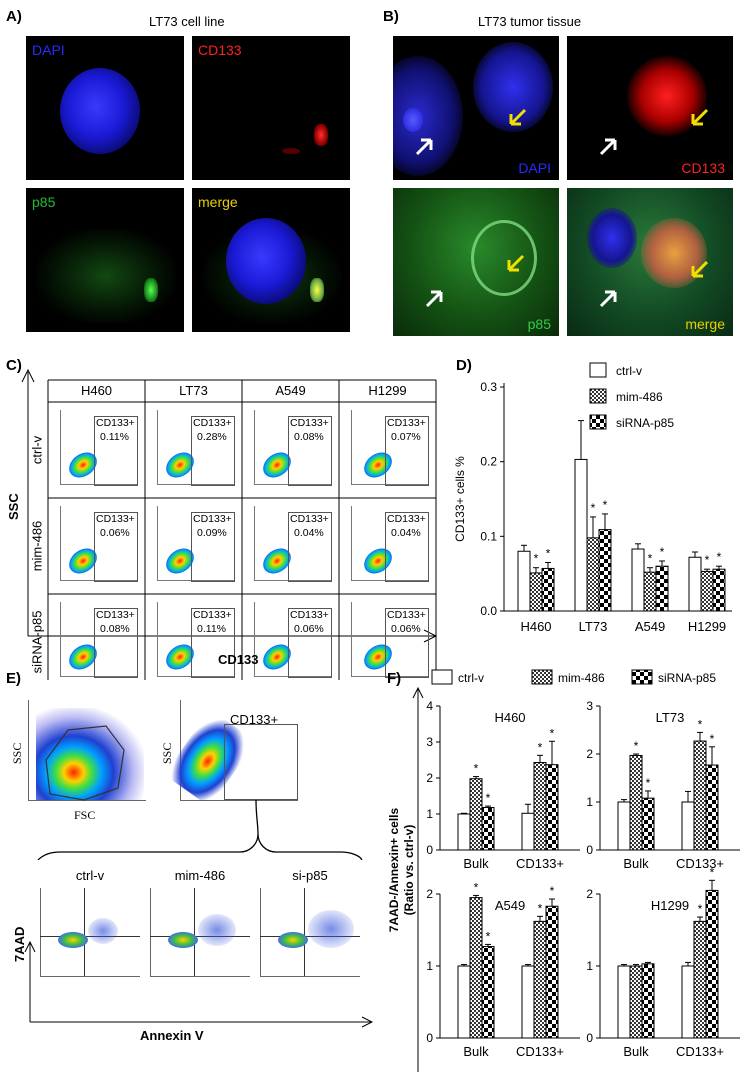 The height and width of the screenshot is (1077, 745). What do you see at coordinates (90, 875) in the screenshot?
I see `condition-label: ctrl-v` at bounding box center [90, 875].